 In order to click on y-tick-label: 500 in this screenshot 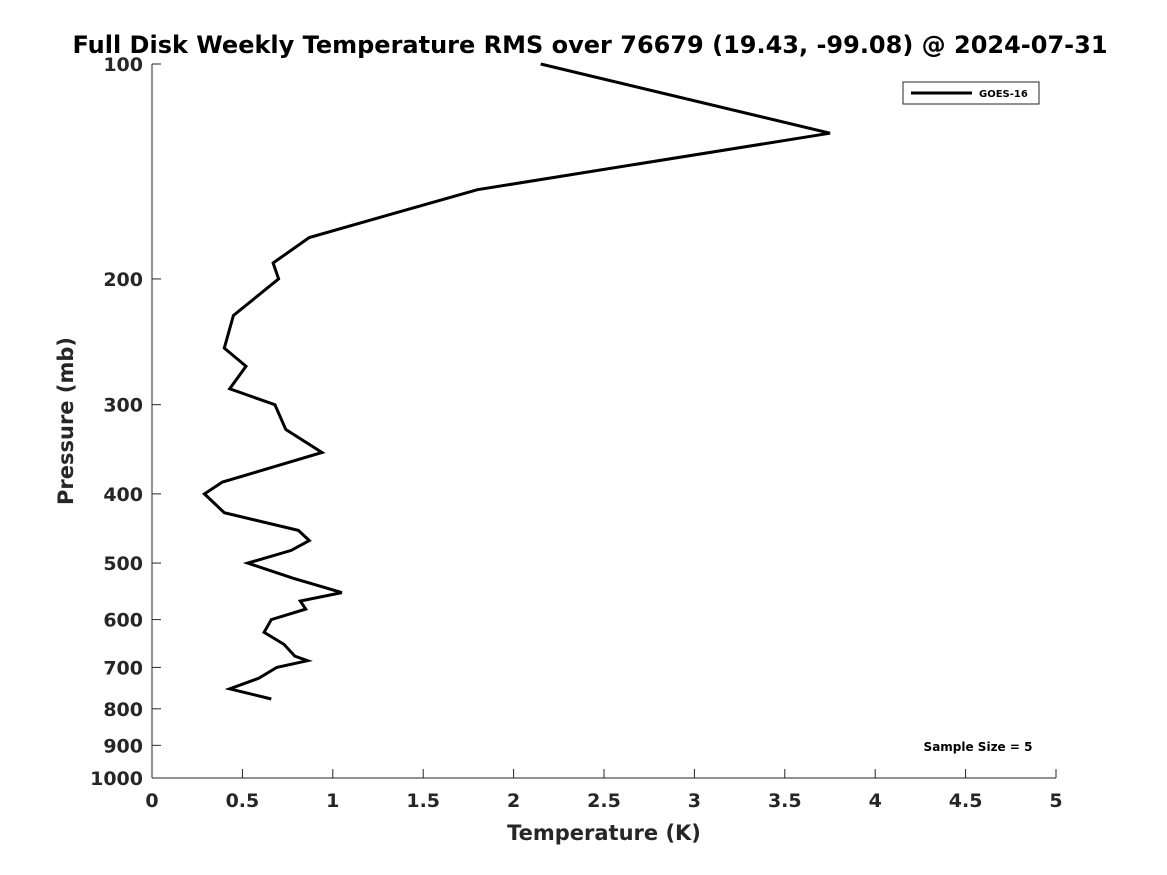, I will do `click(123, 564)`.